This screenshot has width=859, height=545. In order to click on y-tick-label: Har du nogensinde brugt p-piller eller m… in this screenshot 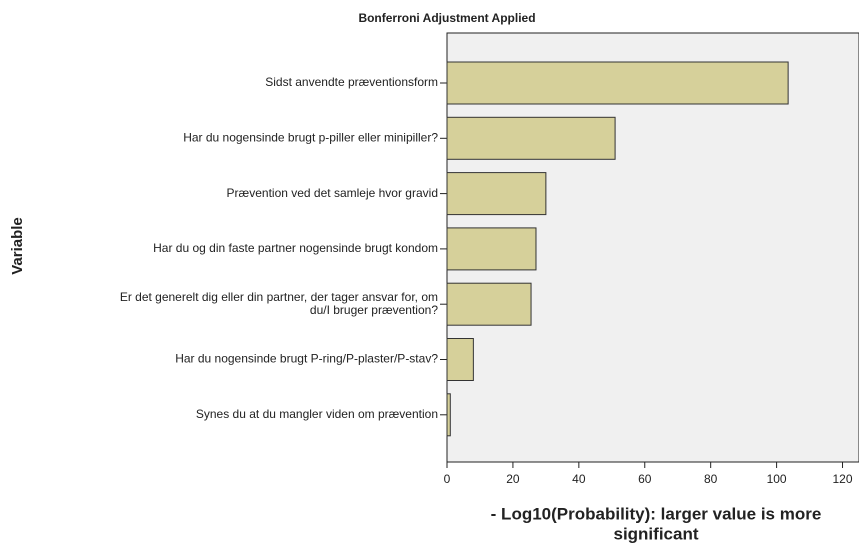, I will do `click(310, 137)`.